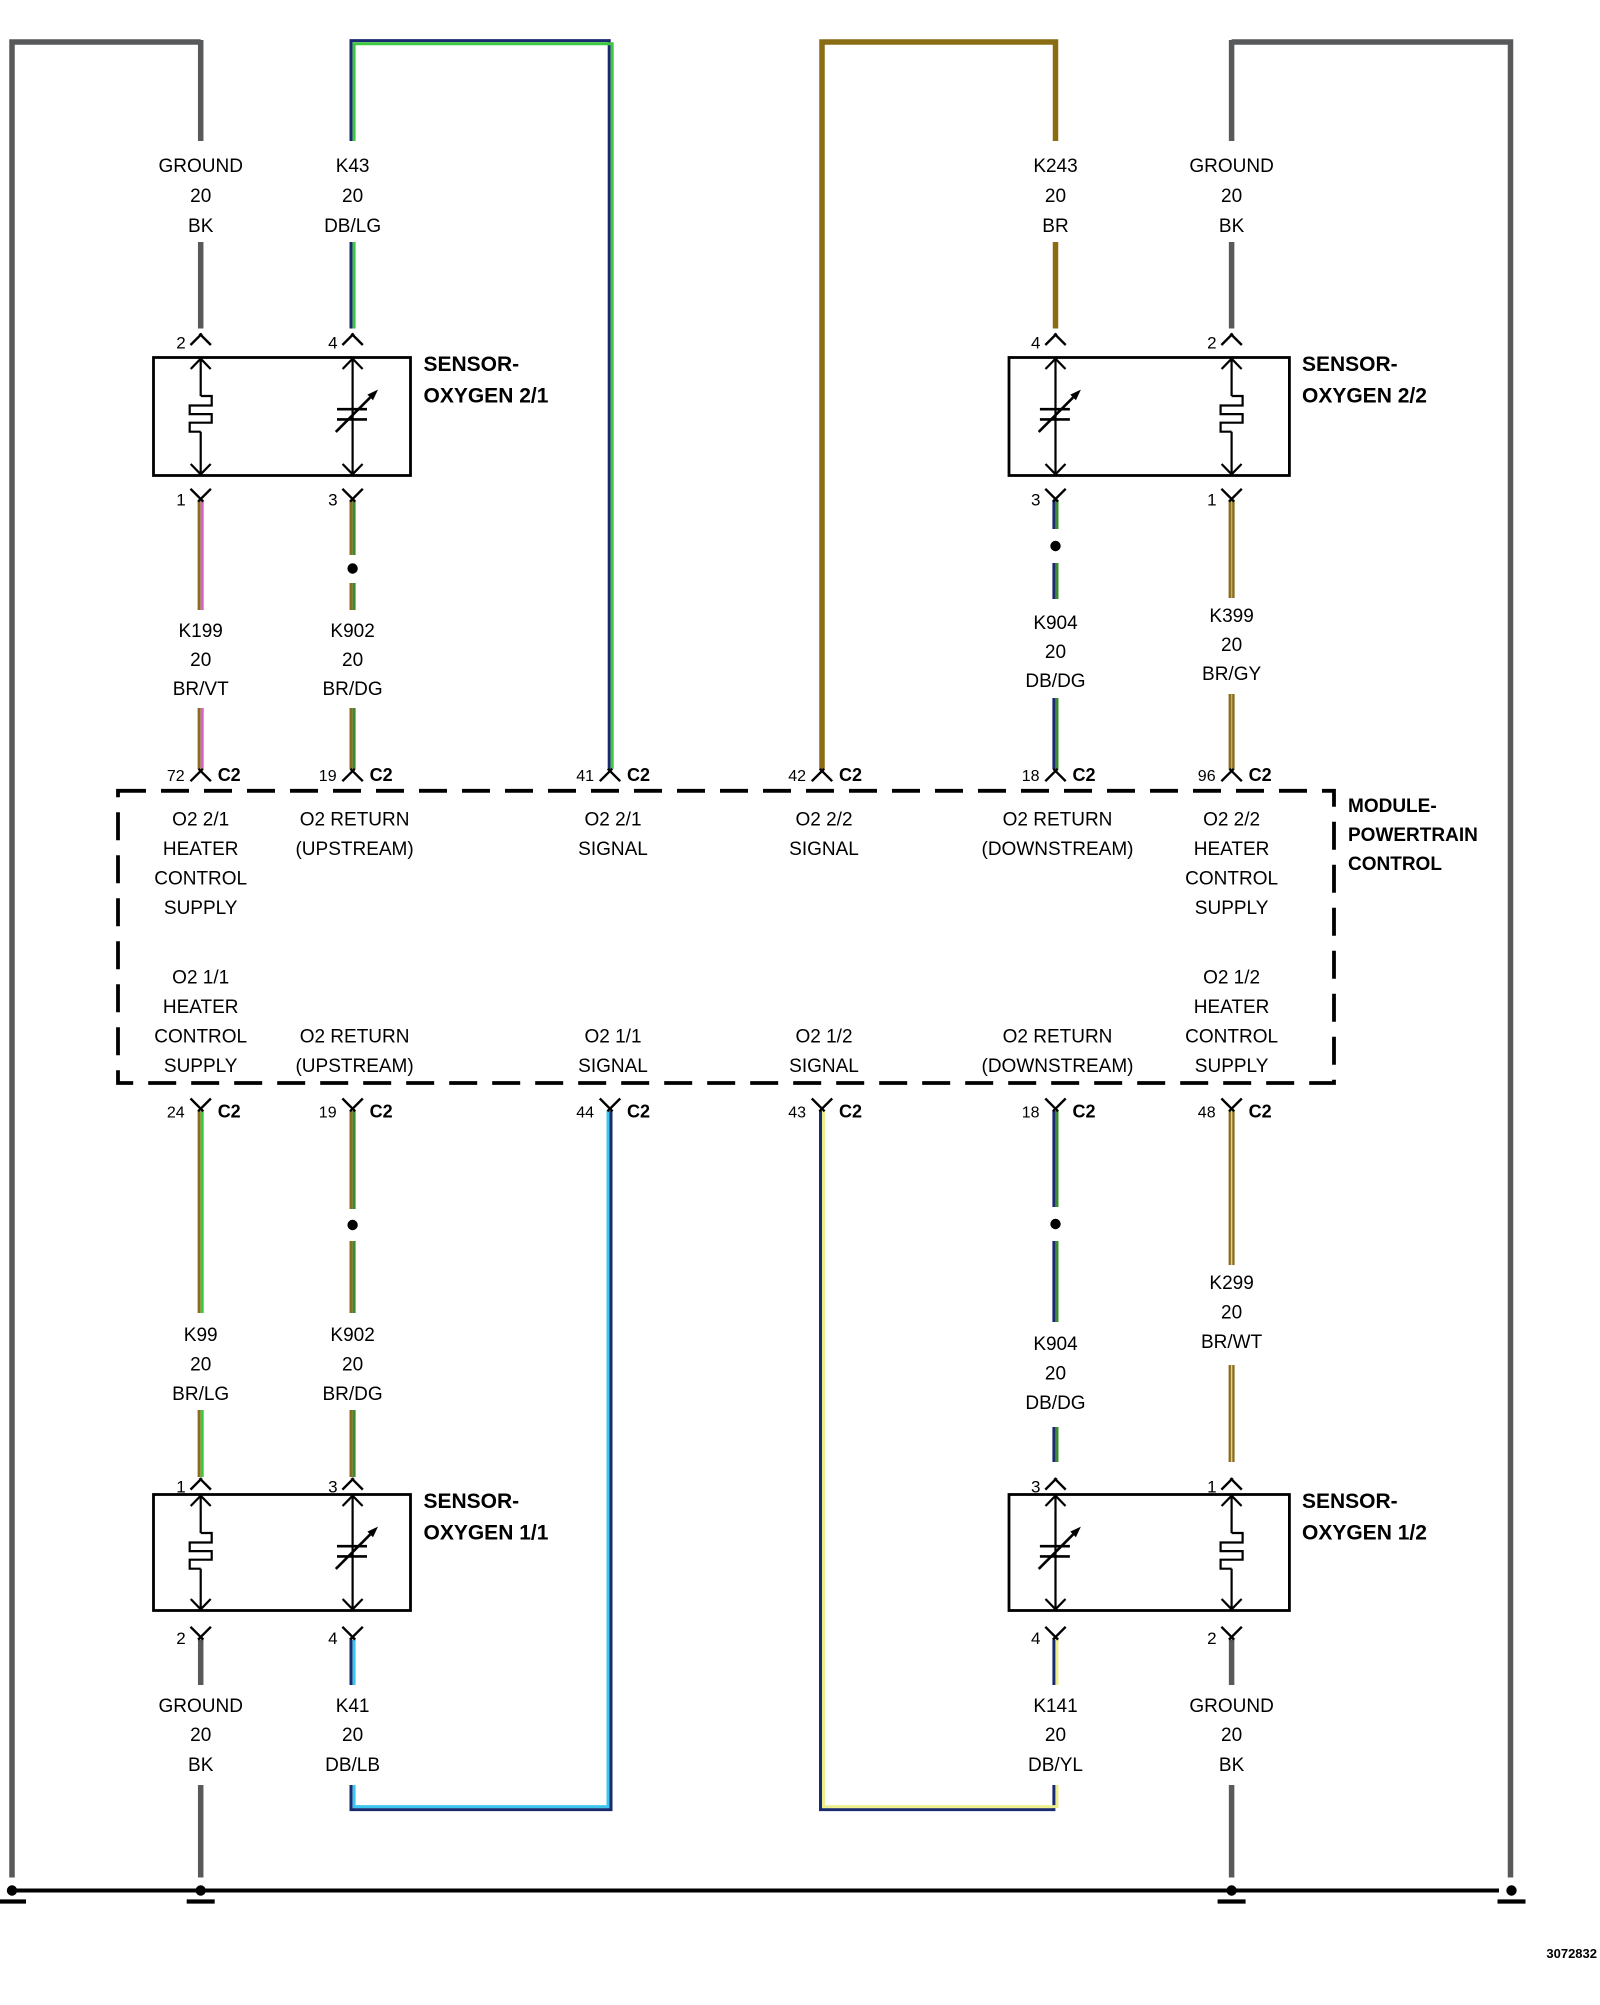 The width and height of the screenshot is (1600, 2005). What do you see at coordinates (352, 226) in the screenshot?
I see `svg-text: DB/LG` at bounding box center [352, 226].